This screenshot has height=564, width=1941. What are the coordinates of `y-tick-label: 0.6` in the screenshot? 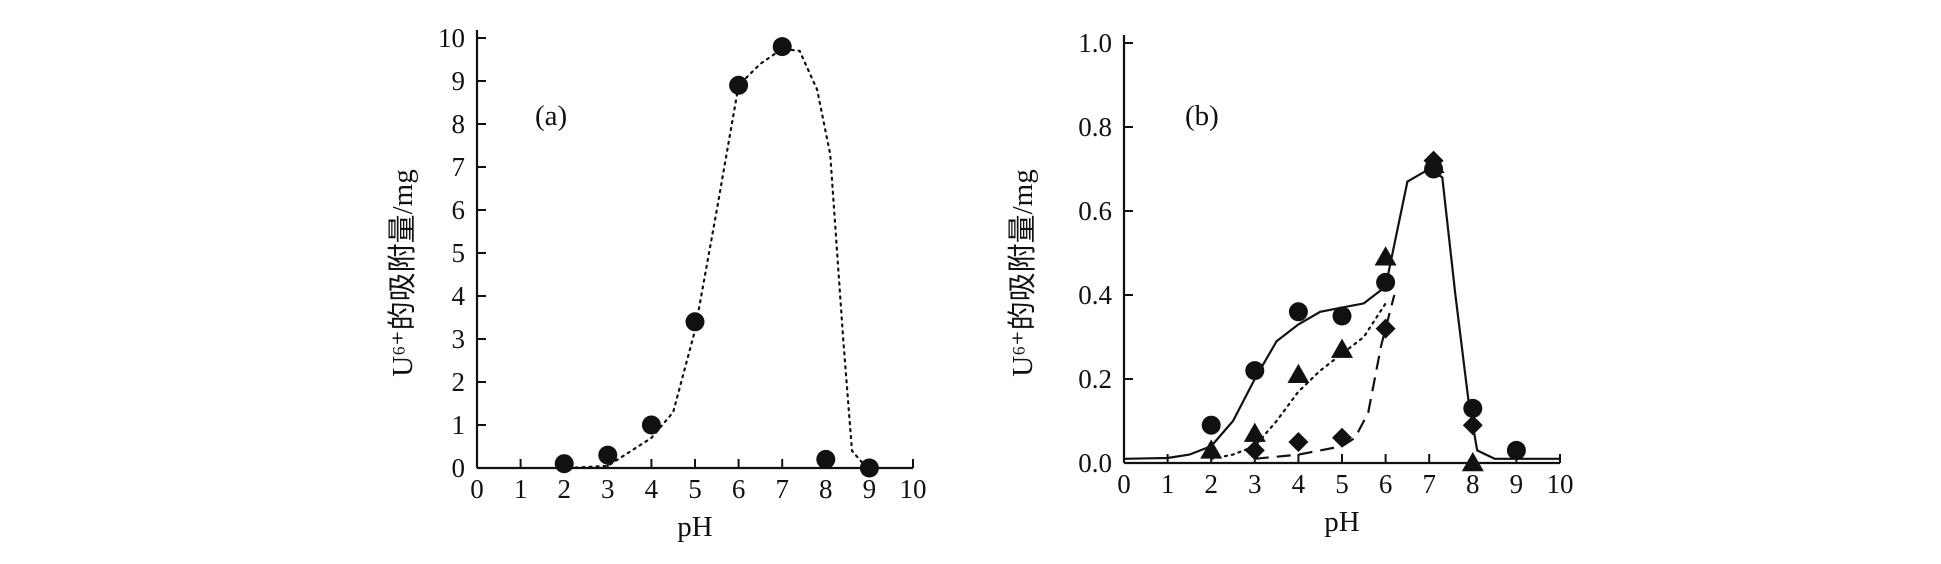 It's located at (1095, 211).